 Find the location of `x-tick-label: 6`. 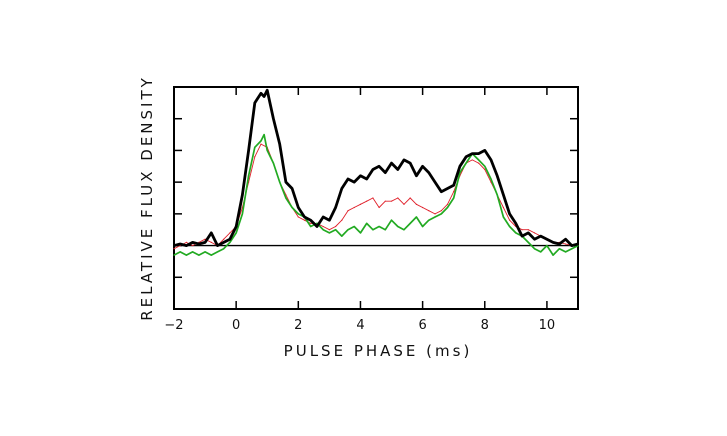

x-tick-label: 6 is located at coordinates (422, 325).